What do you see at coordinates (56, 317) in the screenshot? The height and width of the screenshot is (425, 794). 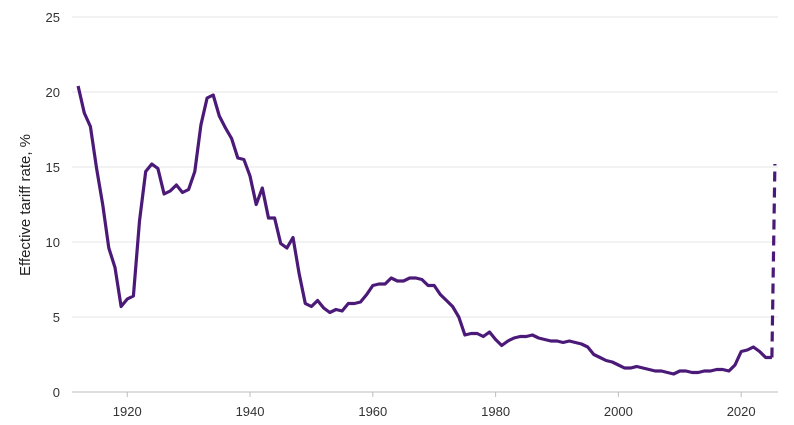 I see `y-tick-label-5: 5` at bounding box center [56, 317].